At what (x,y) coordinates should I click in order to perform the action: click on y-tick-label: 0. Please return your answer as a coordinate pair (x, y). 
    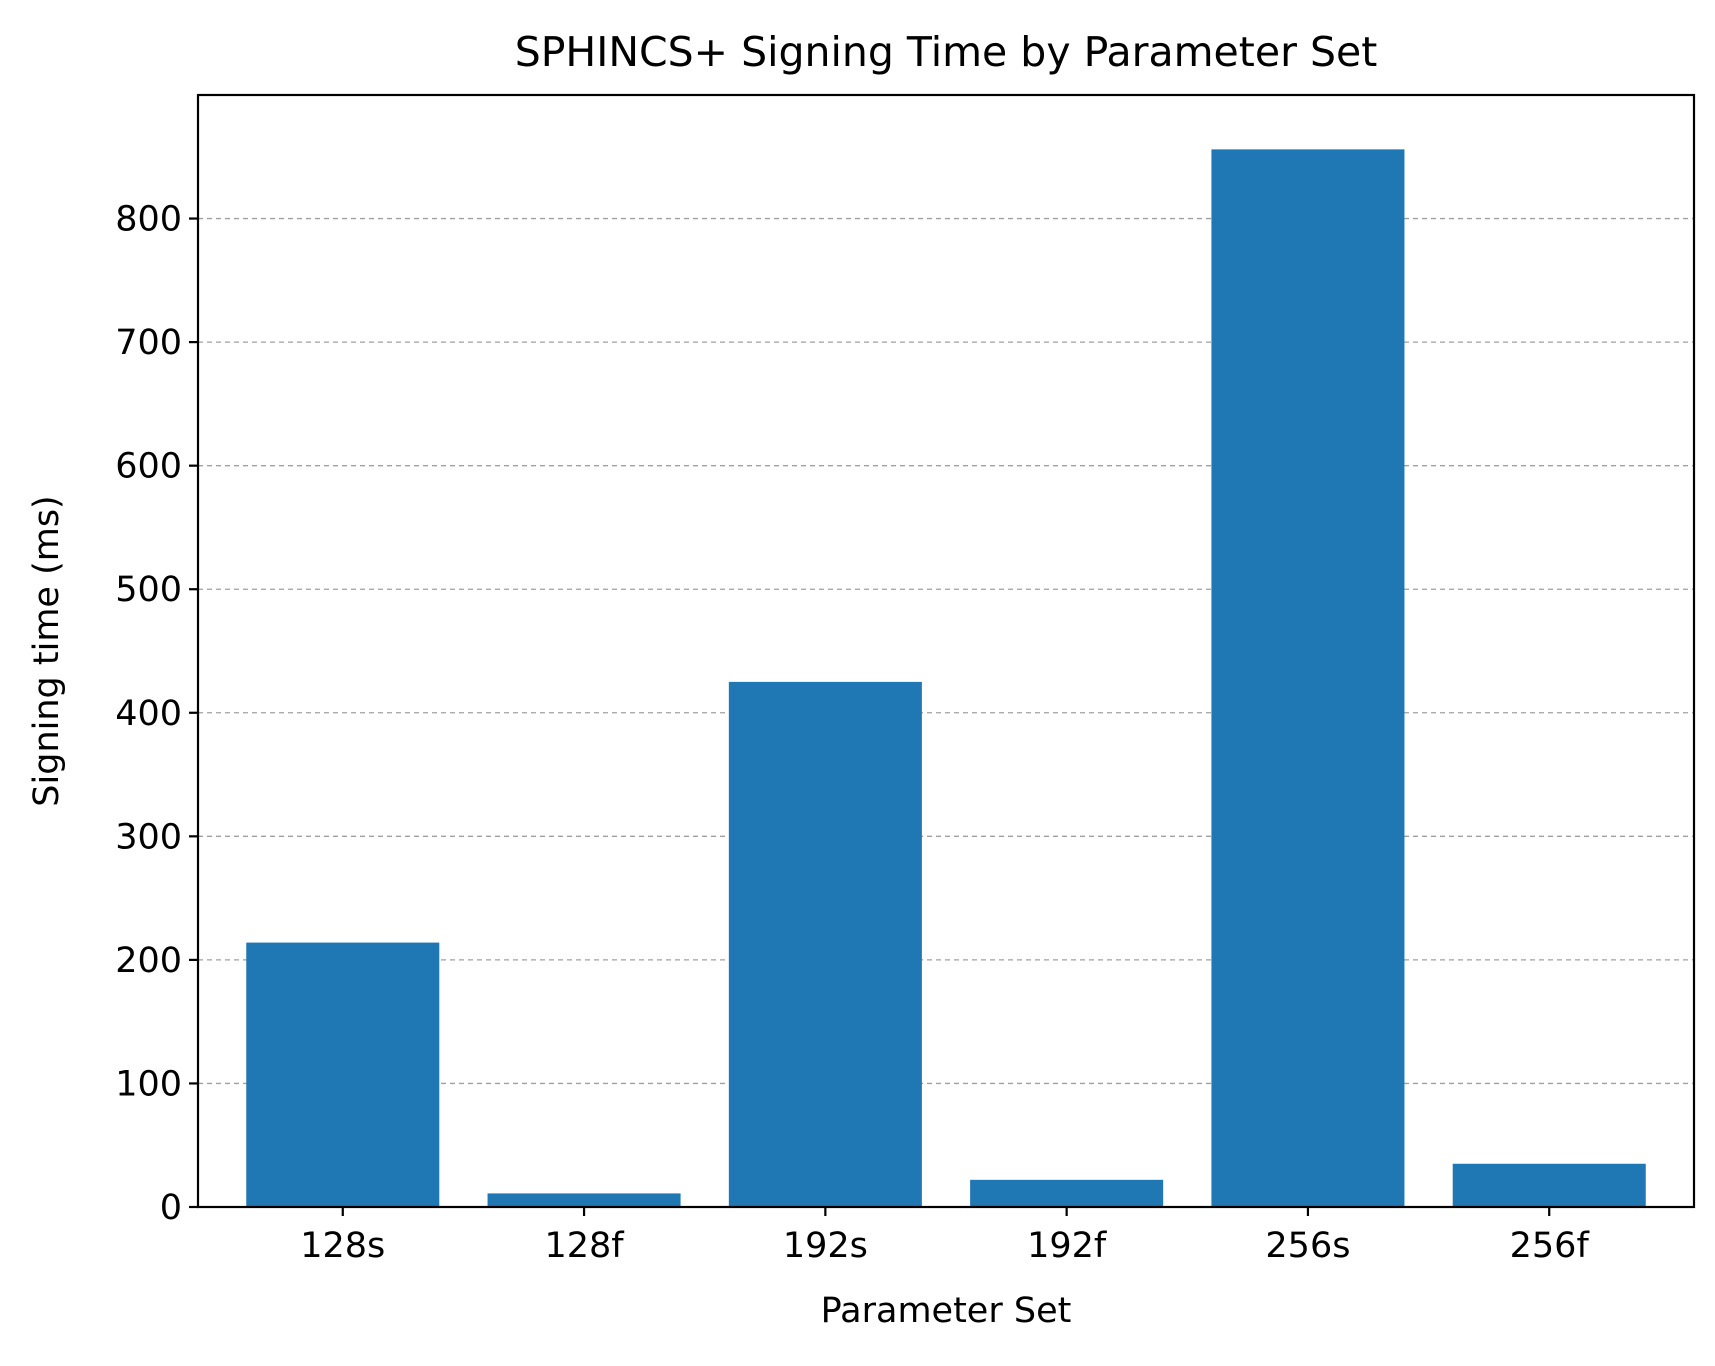
    Looking at the image, I should click on (171, 1208).